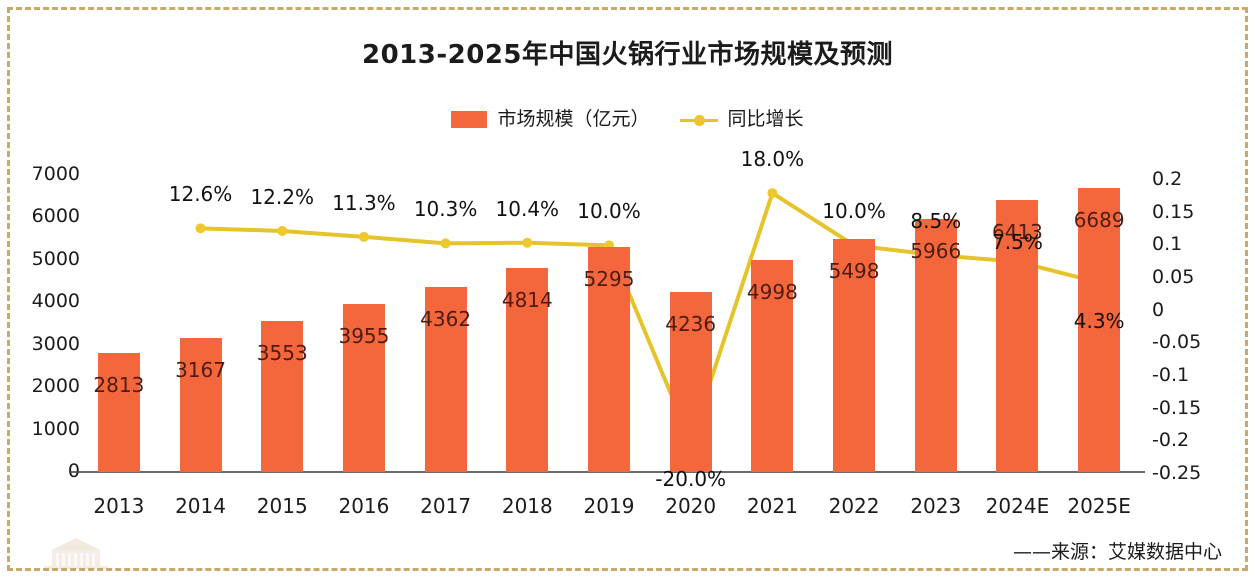  Describe the element at coordinates (854, 355) in the screenshot. I see `bar-2022` at that location.